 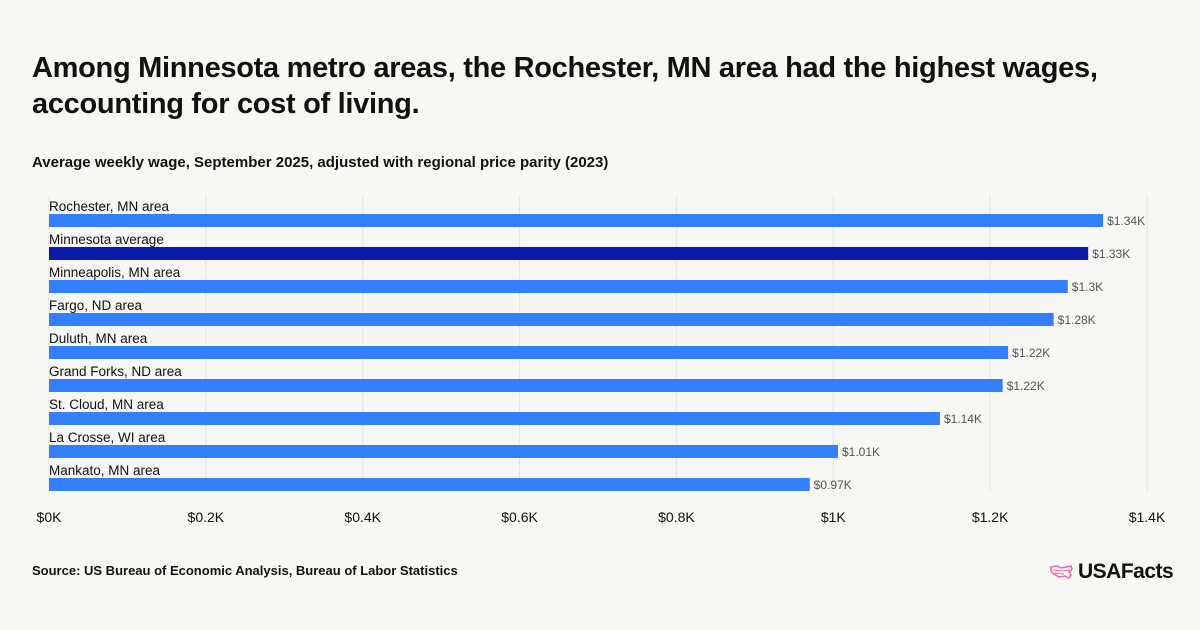 What do you see at coordinates (676, 517) in the screenshot?
I see `x-tick-label: $0.8K` at bounding box center [676, 517].